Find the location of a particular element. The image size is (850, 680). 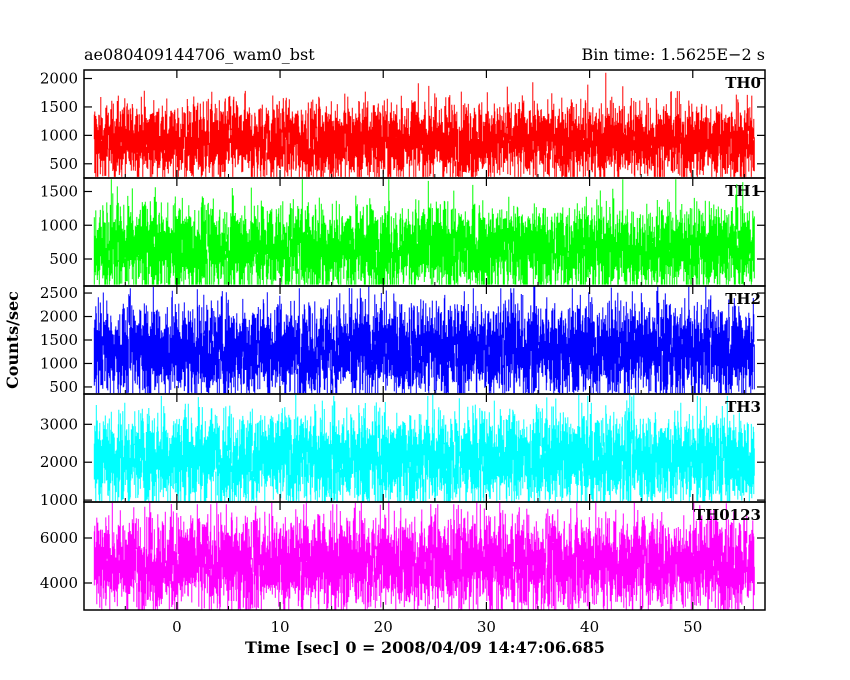

x-tick-label: 20 is located at coordinates (383, 627).